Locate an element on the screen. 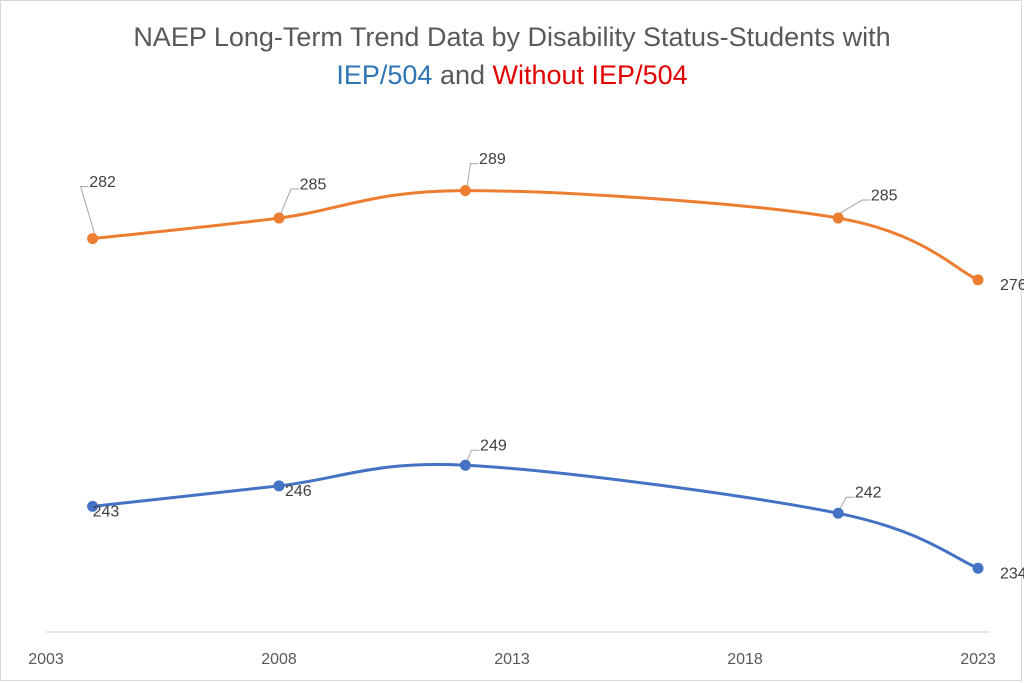 The height and width of the screenshot is (683, 1024). x-tick-label: 2013 is located at coordinates (512, 659).